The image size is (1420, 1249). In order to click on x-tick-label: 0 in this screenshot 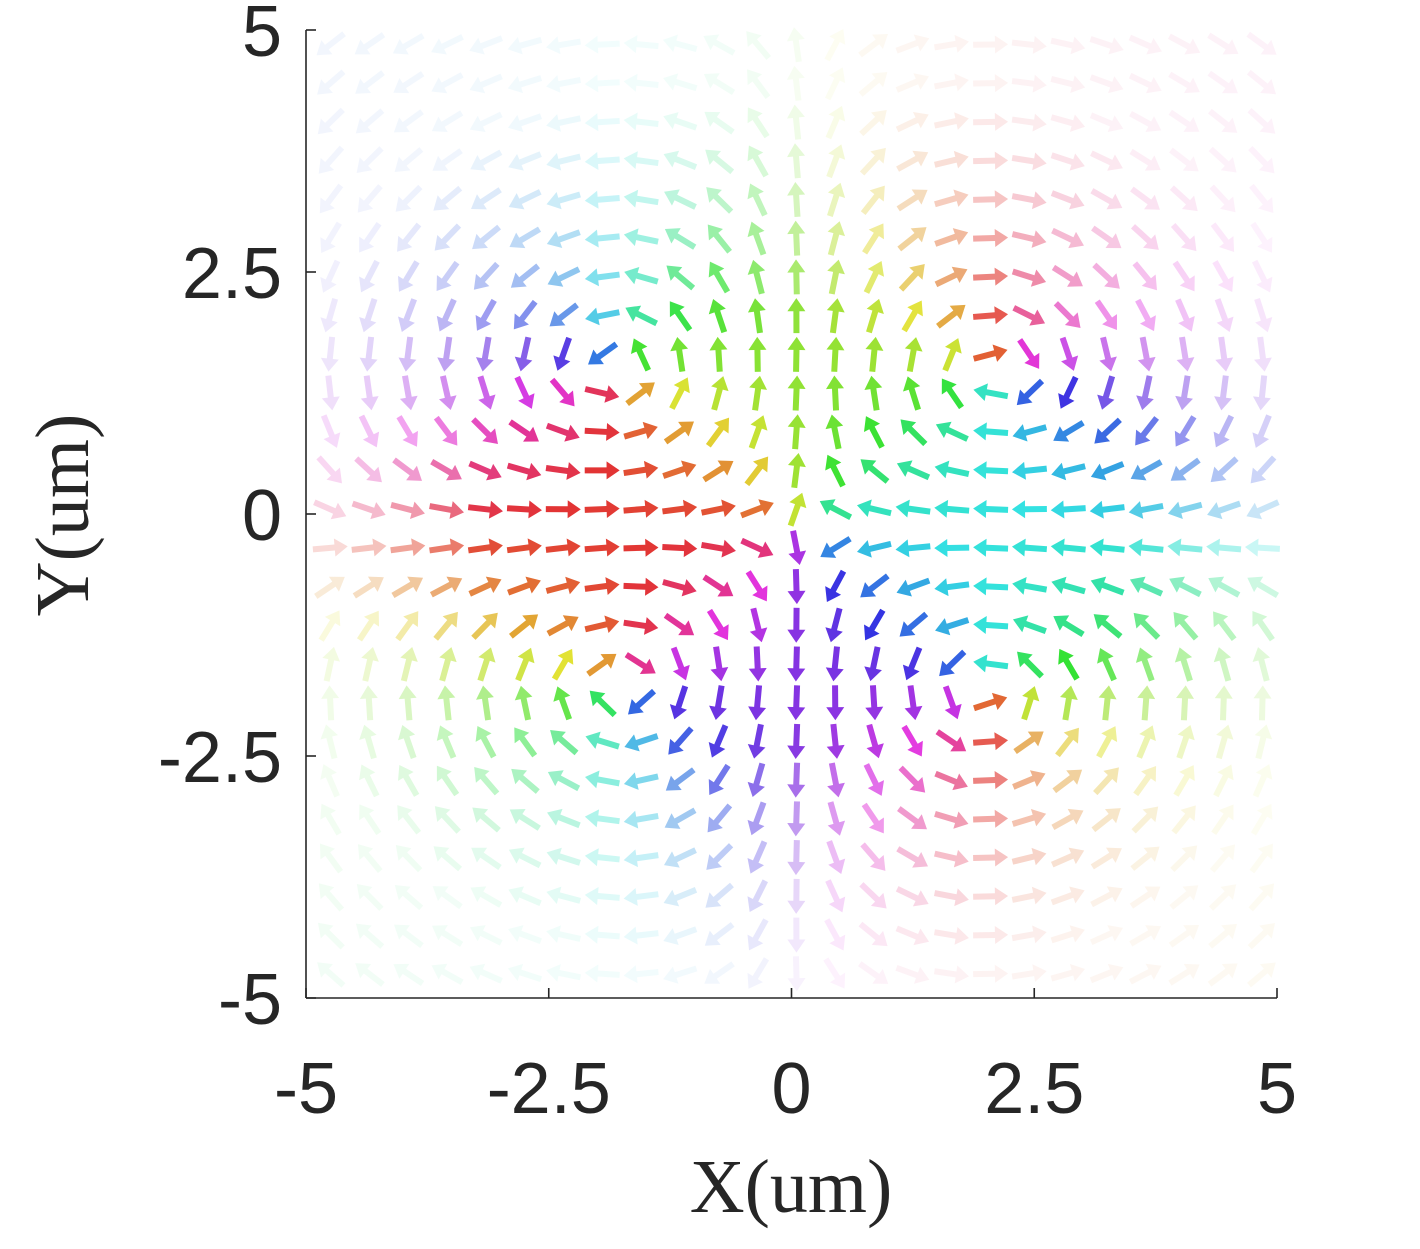, I will do `click(791, 1089)`.